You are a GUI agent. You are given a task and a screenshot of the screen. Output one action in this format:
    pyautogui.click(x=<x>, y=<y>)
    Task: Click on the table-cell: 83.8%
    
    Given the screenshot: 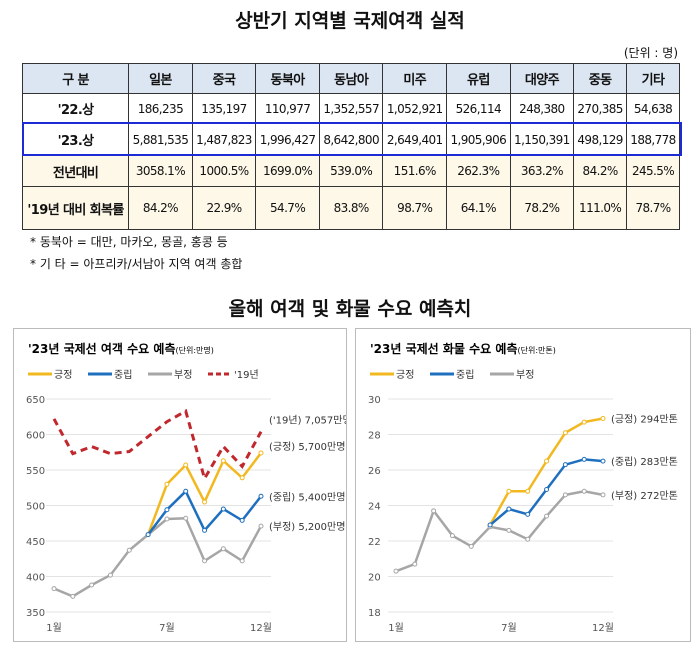 What is the action you would take?
    pyautogui.click(x=351, y=208)
    